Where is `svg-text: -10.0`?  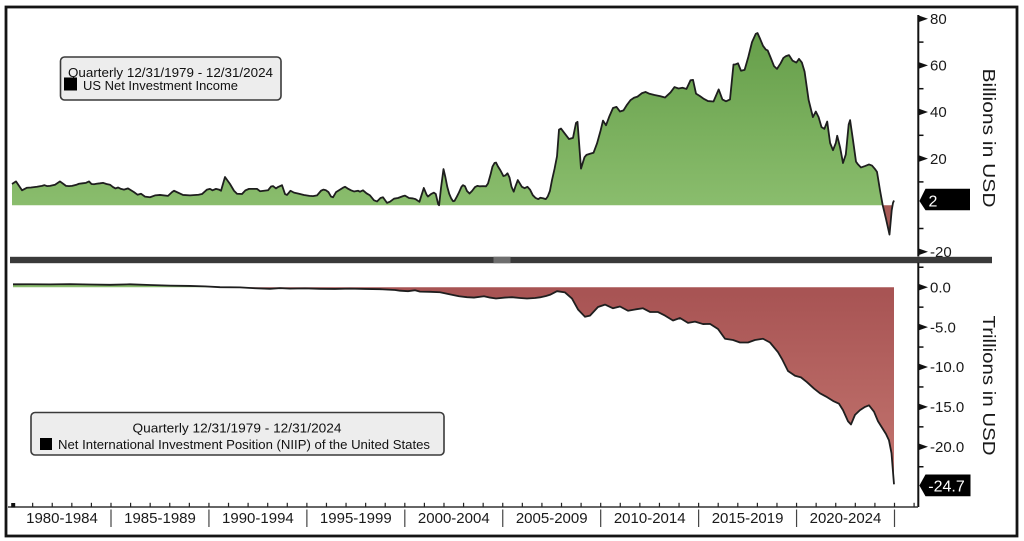 svg-text: -10.0 is located at coordinates (947, 367).